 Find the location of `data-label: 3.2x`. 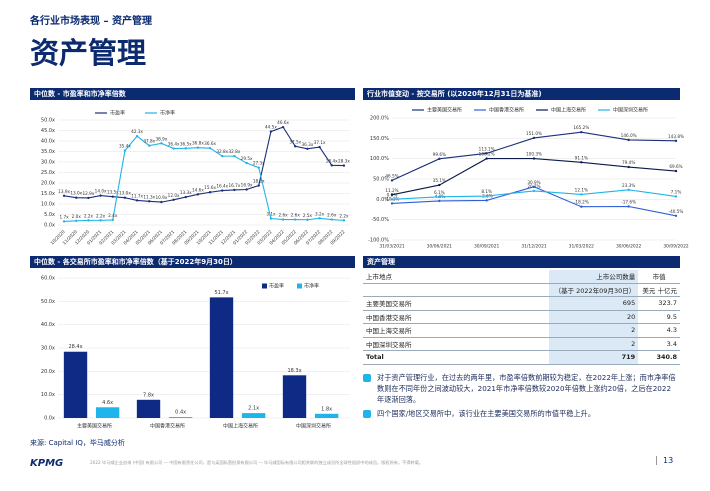

data-label: 3.2x is located at coordinates (320, 213).